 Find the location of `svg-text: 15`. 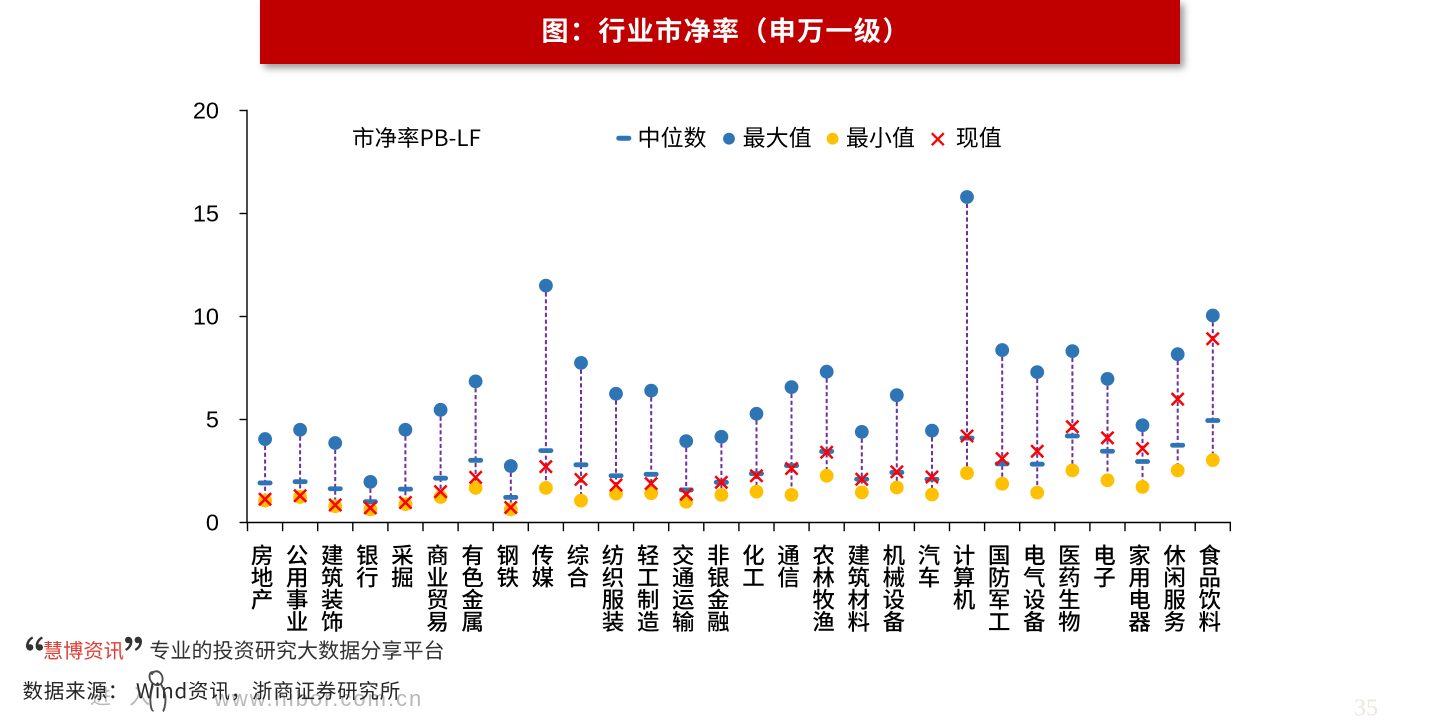

svg-text: 15 is located at coordinates (206, 213).